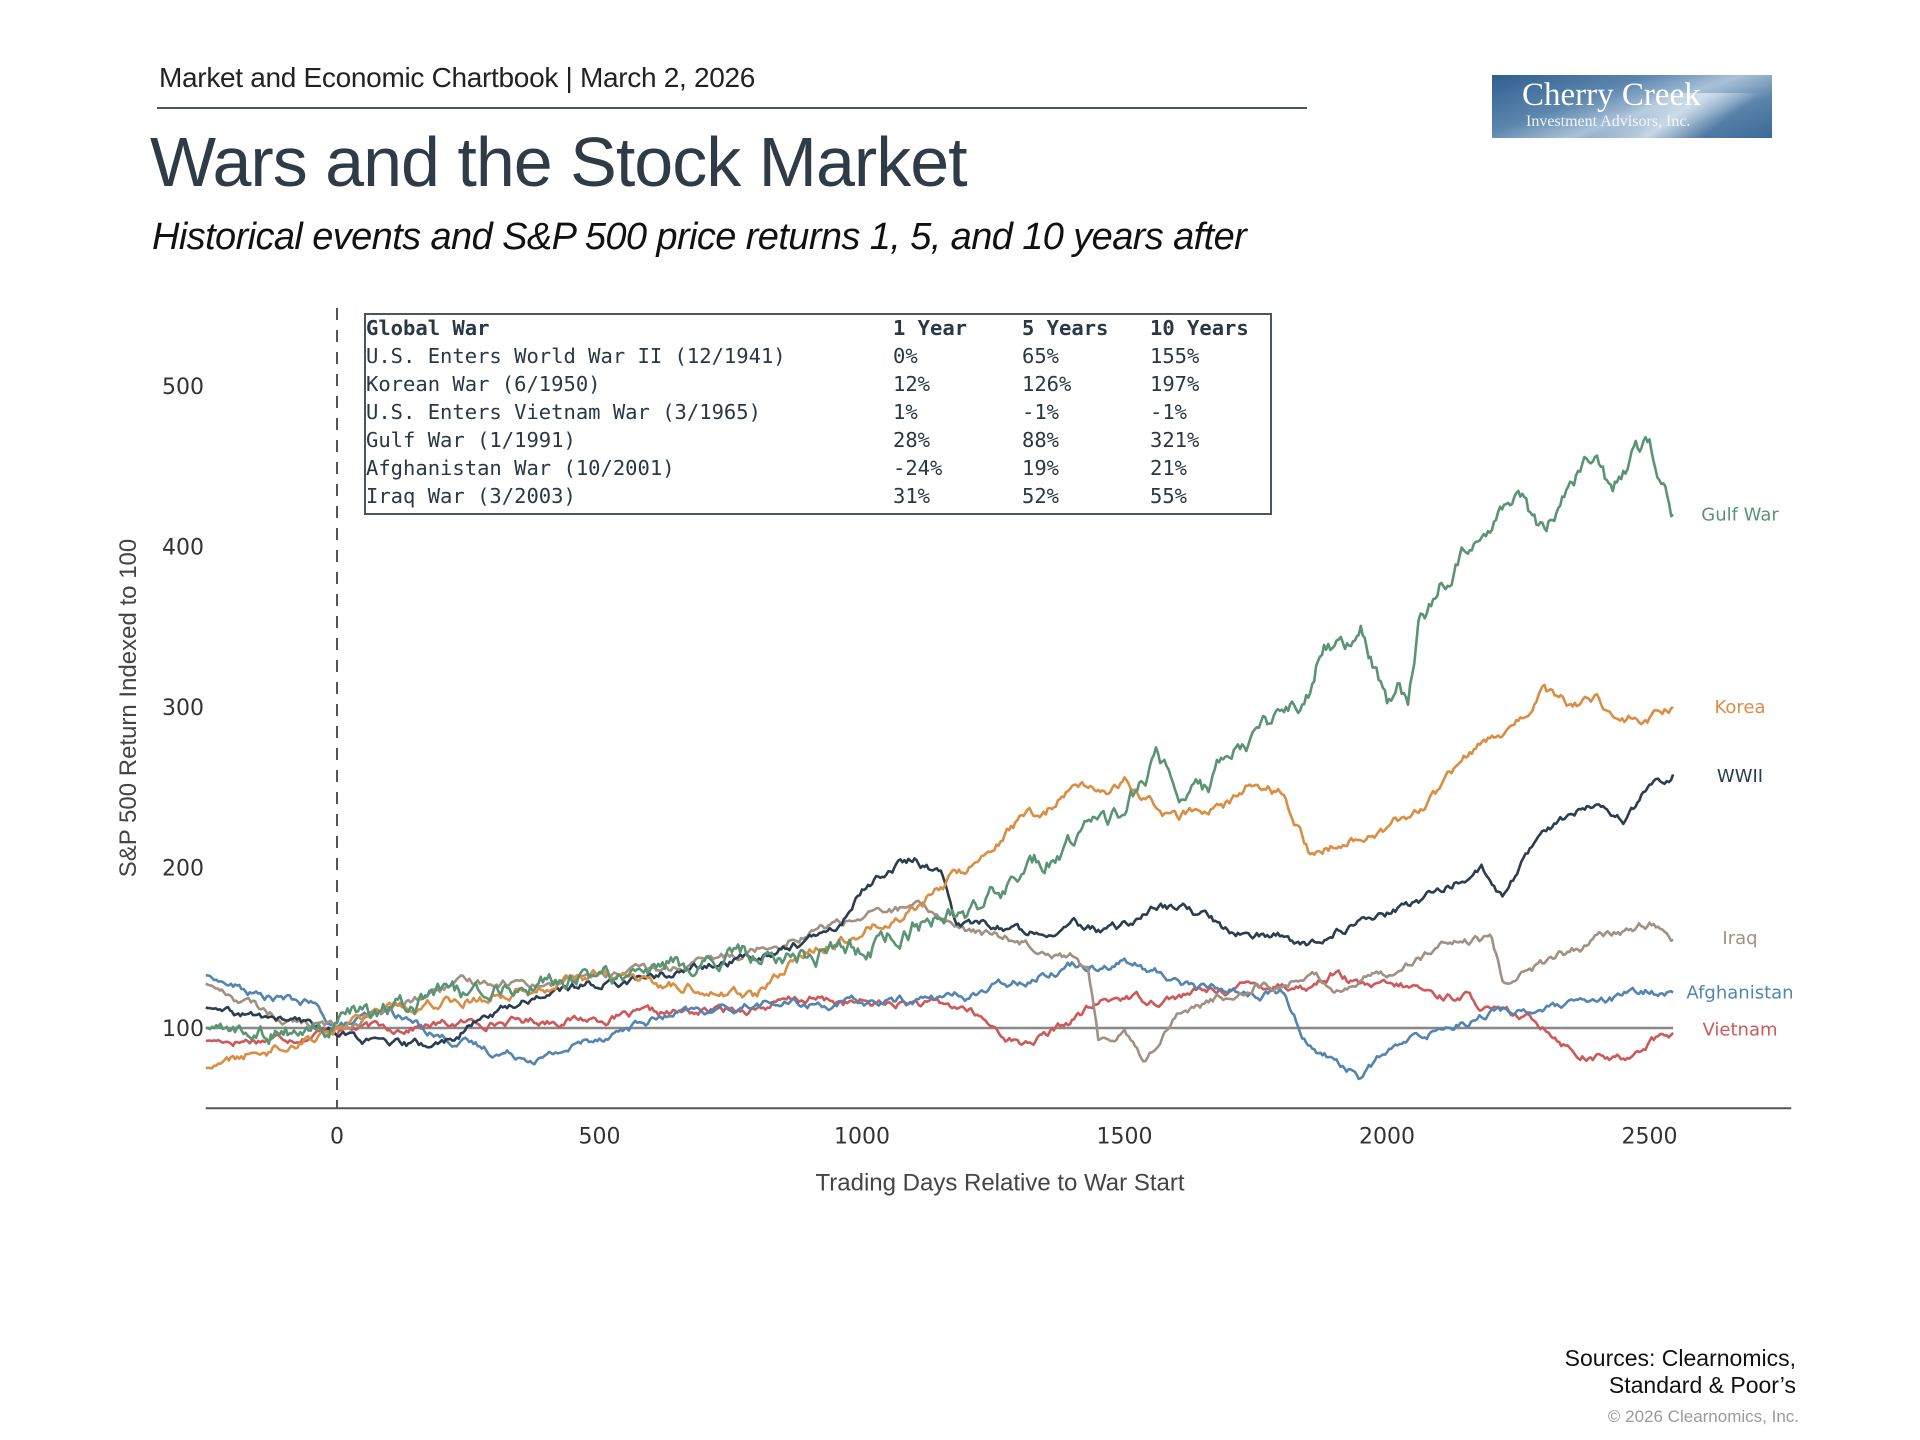 The image size is (1920, 1440). Describe the element at coordinates (183, 548) in the screenshot. I see `y-tick-label: 400` at that location.